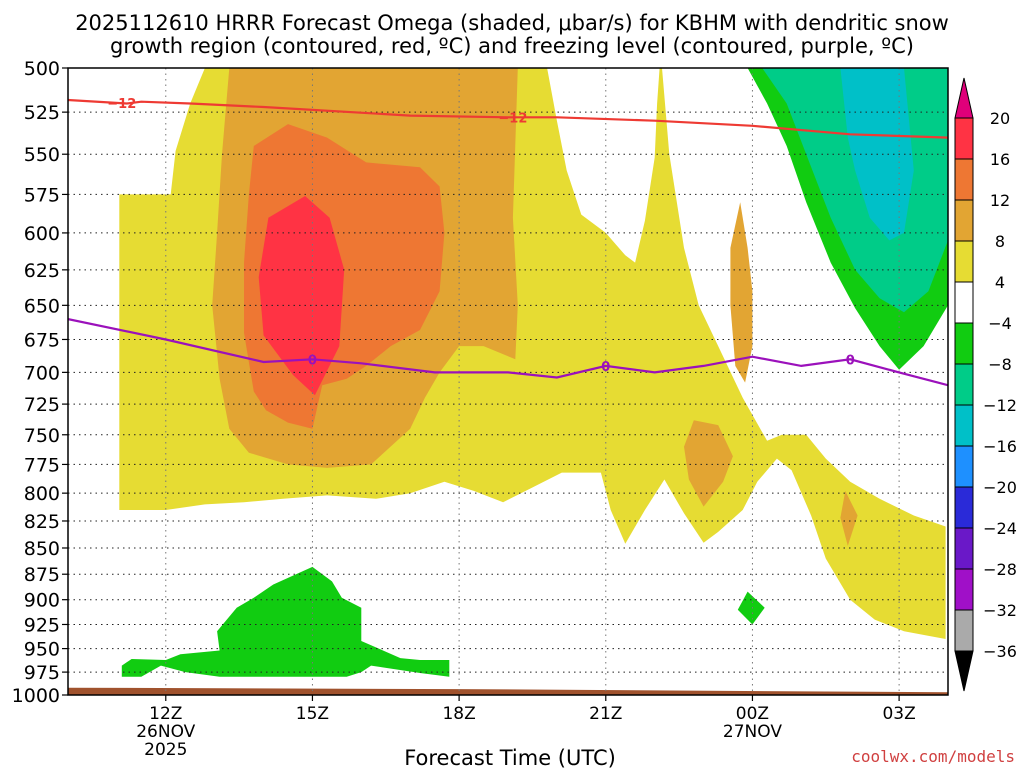  What do you see at coordinates (1000, 405) in the screenshot?
I see `colorbar-label-7: −12` at bounding box center [1000, 405].